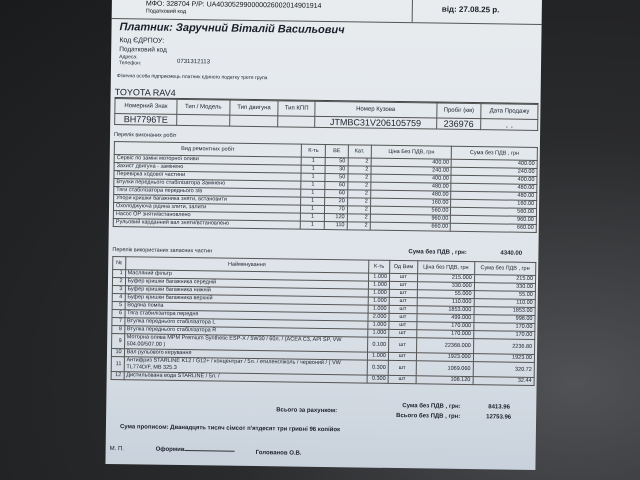 Image resolution: width=640 pixels, height=480 pixels. I want to click on total-label: Всього за рахунком:, so click(307, 411).